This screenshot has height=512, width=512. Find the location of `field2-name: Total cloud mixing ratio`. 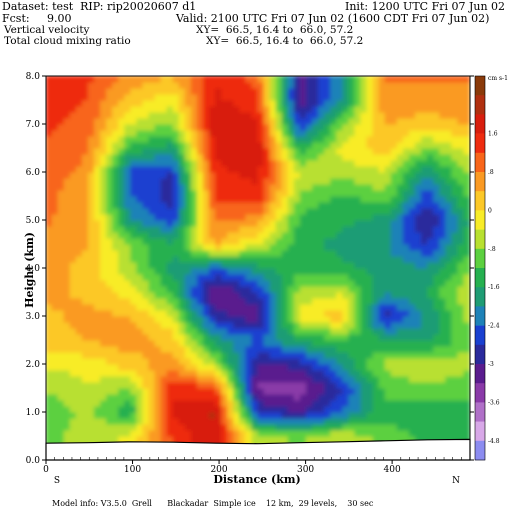

field2-name: Total cloud mixing ratio is located at coordinates (67, 41).